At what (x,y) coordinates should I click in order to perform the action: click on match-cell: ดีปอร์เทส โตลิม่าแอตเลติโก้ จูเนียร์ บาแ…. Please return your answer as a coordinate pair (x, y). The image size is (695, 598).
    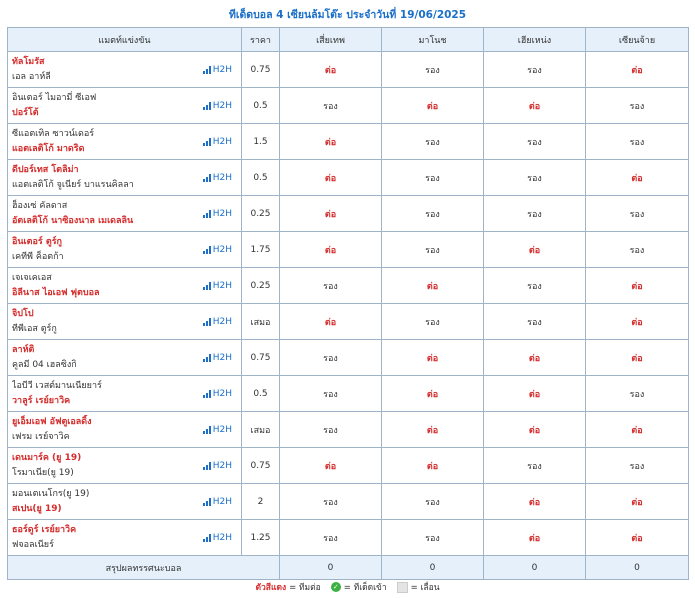
    Looking at the image, I should click on (124, 177).